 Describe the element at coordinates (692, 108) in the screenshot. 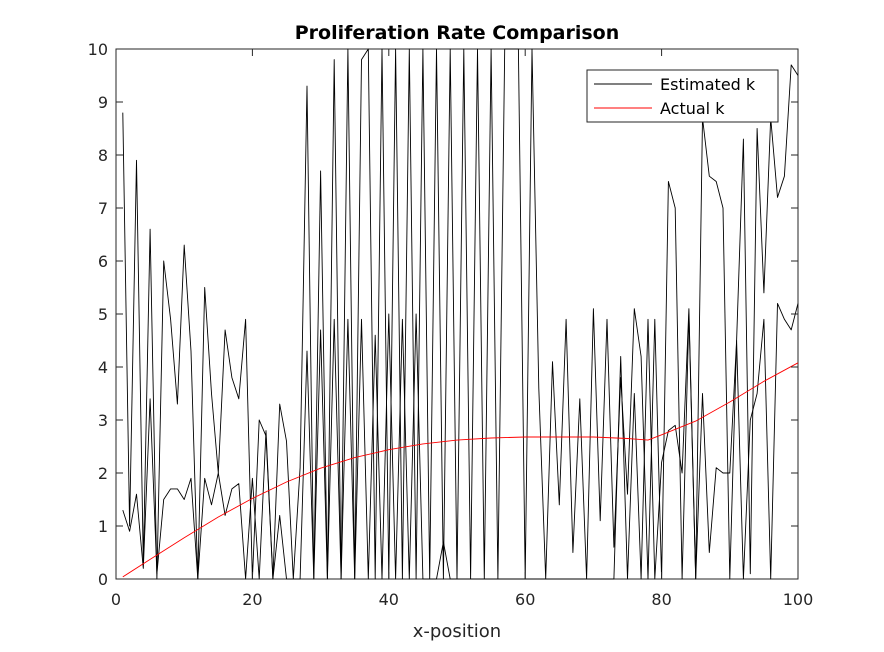

I see `legend-label-actual-k: Actual k` at that location.